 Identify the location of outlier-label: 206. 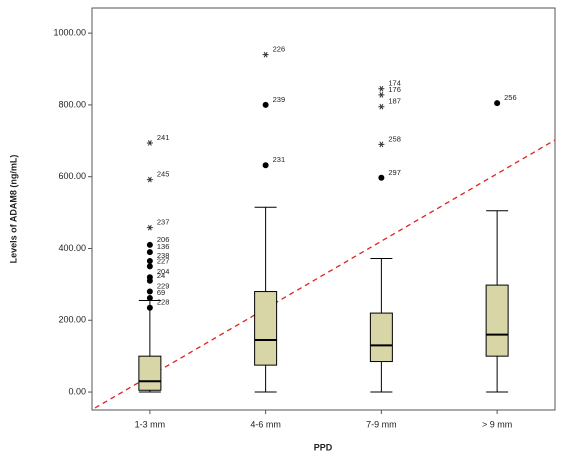
(163, 239).